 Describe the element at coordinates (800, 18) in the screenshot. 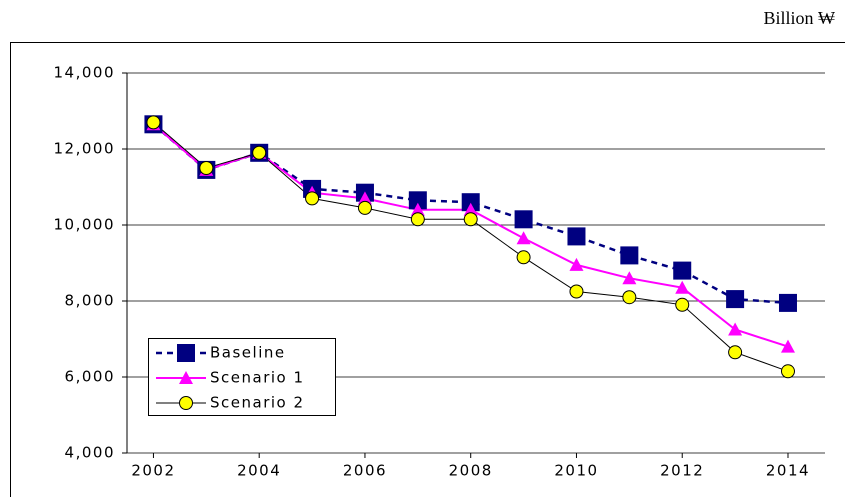

I see `unit-annotation: Billion ₩` at that location.